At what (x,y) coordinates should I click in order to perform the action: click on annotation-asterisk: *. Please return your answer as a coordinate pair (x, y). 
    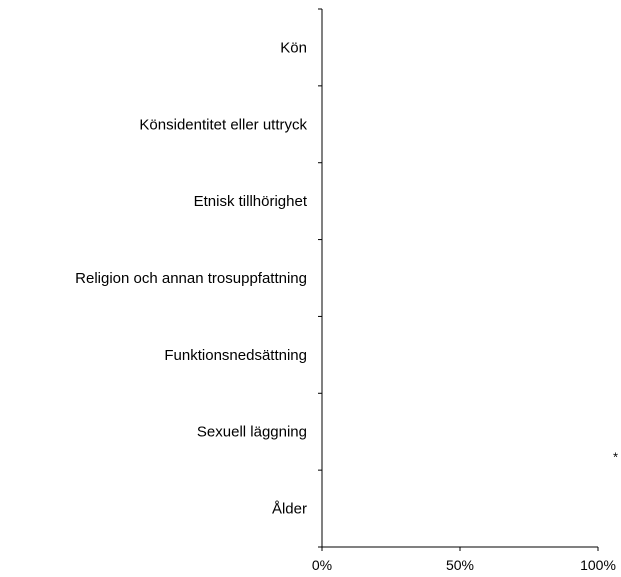
    Looking at the image, I should click on (615, 457).